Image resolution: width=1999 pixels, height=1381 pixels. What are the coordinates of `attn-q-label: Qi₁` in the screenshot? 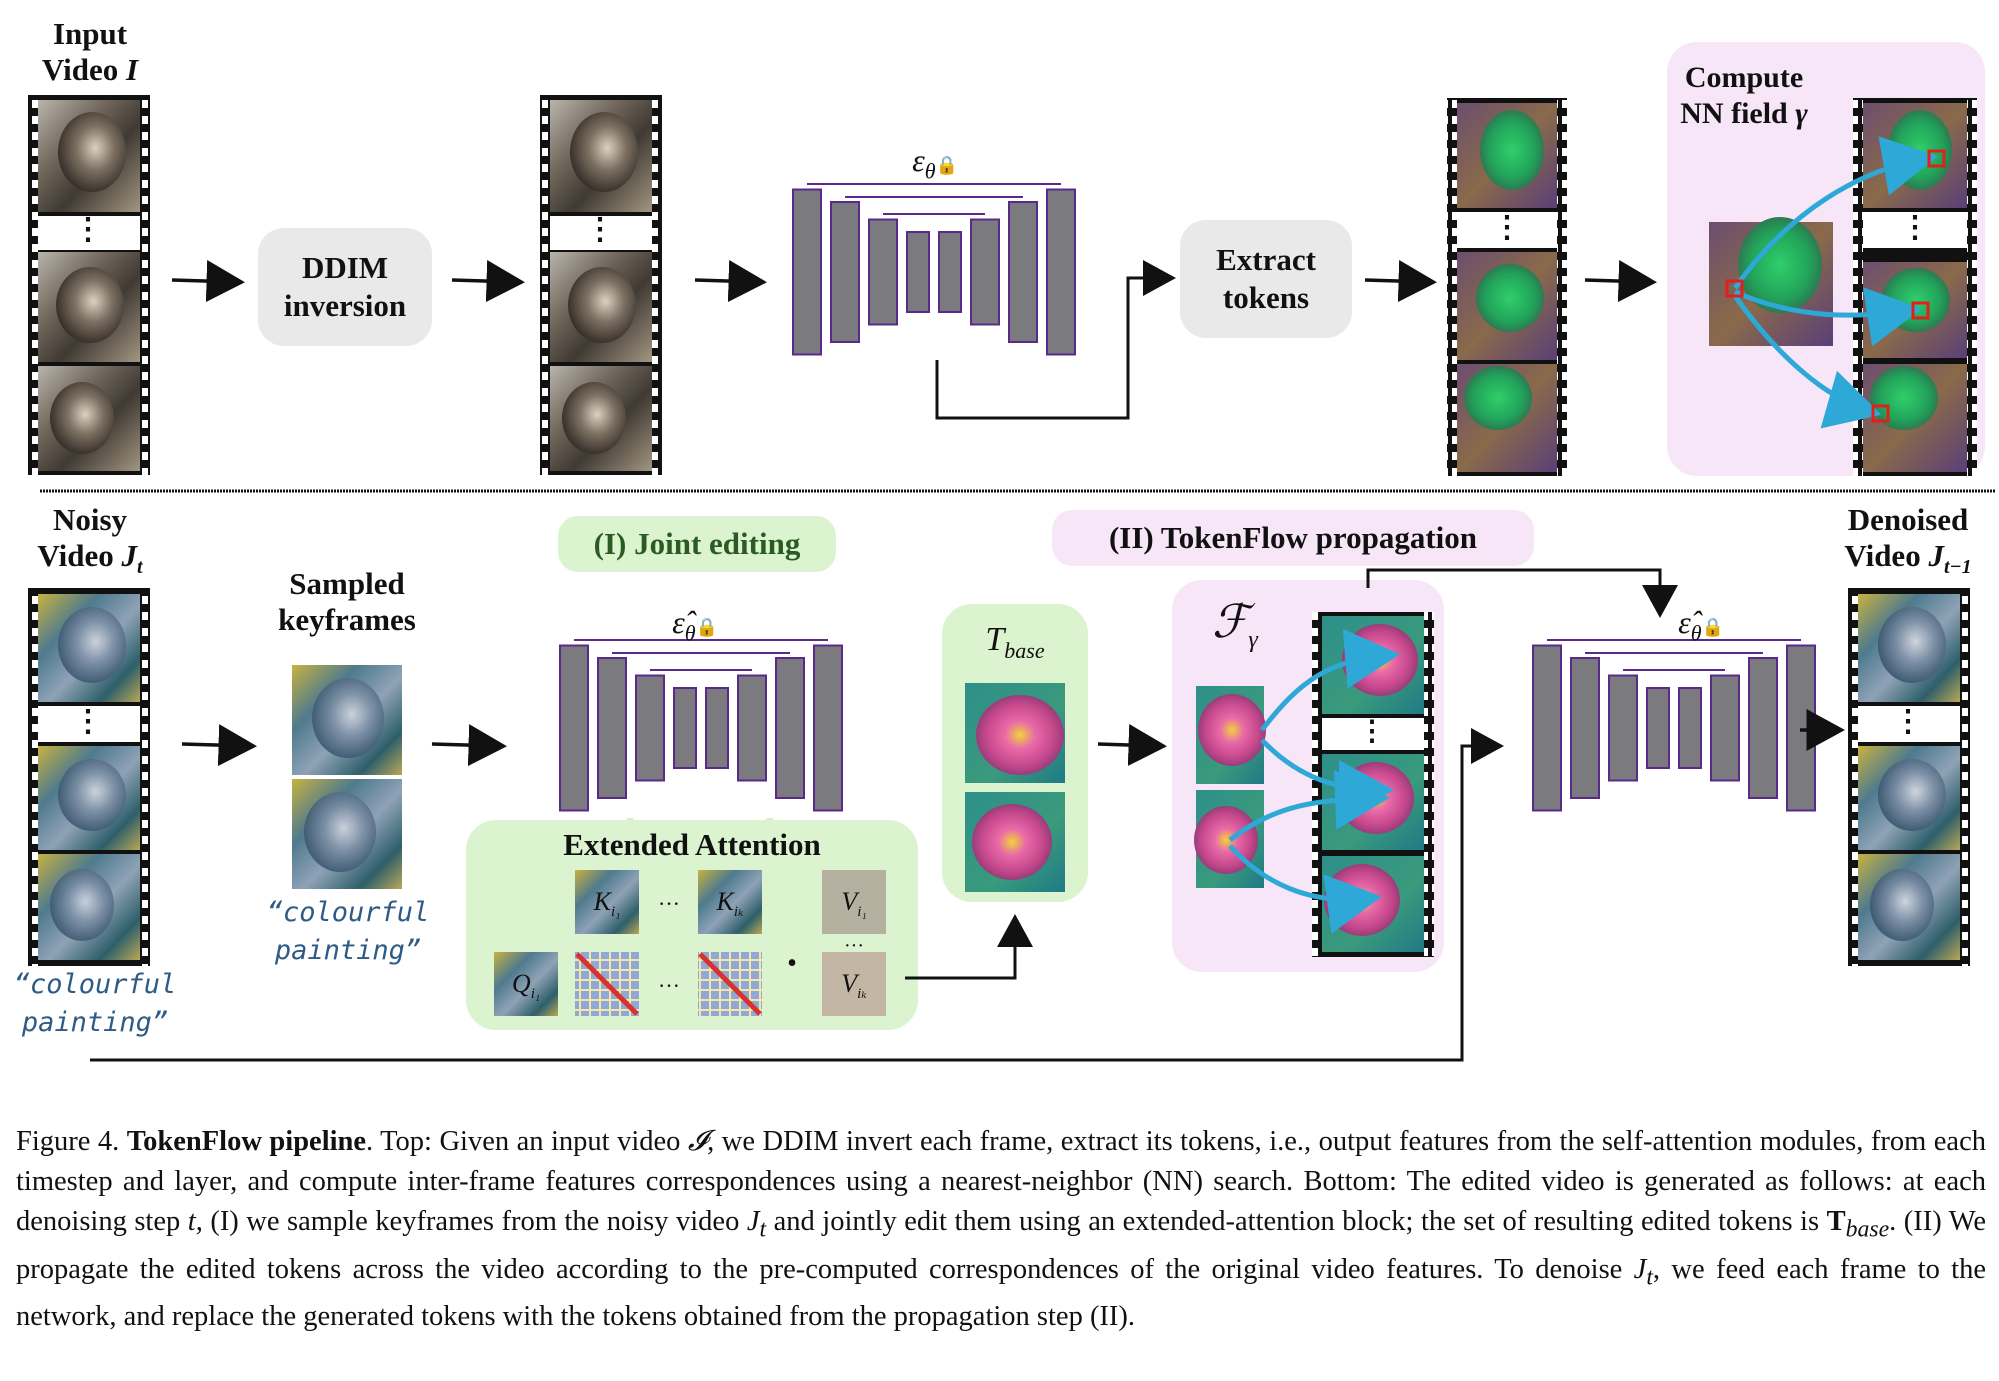 It's located at (526, 986).